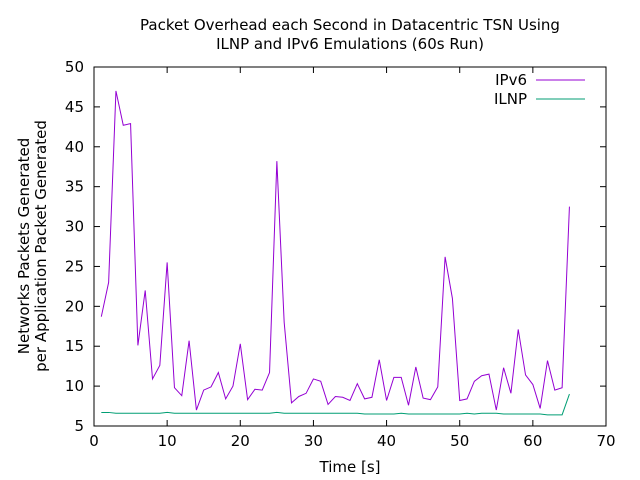 The image size is (640, 480). What do you see at coordinates (510, 99) in the screenshot?
I see `legend-label-ilnp: ILNP` at bounding box center [510, 99].